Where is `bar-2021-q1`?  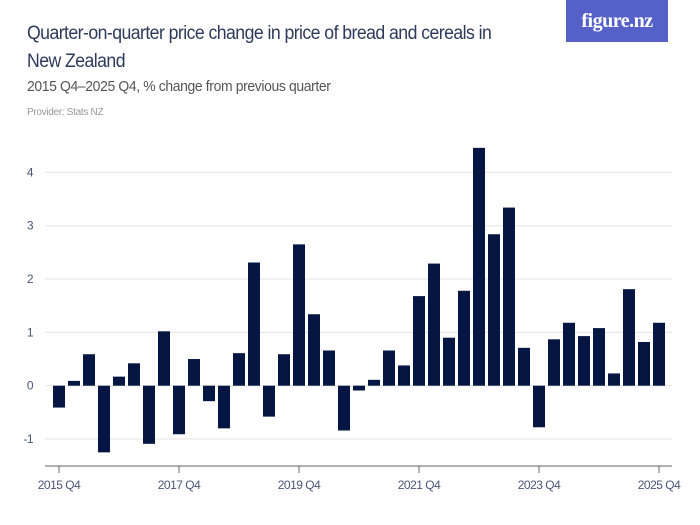
bar-2021-q1 is located at coordinates (374, 382).